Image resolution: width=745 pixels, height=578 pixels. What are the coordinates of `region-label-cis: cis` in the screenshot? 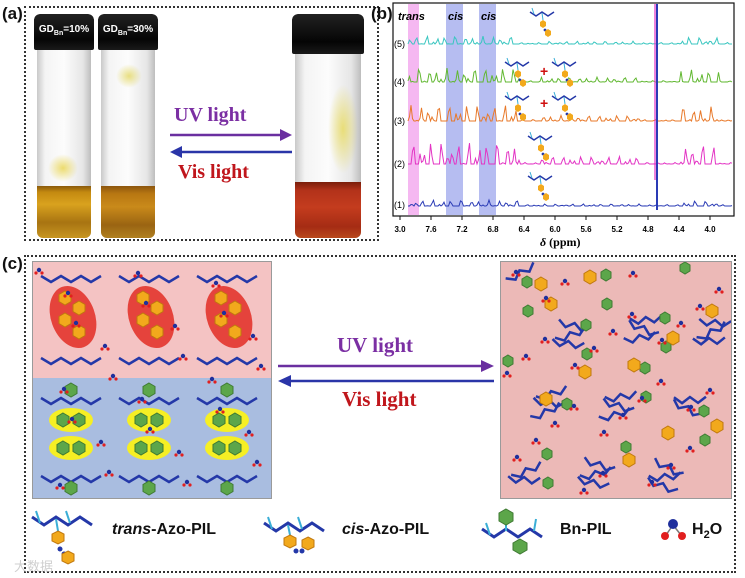 It's located at (488, 17).